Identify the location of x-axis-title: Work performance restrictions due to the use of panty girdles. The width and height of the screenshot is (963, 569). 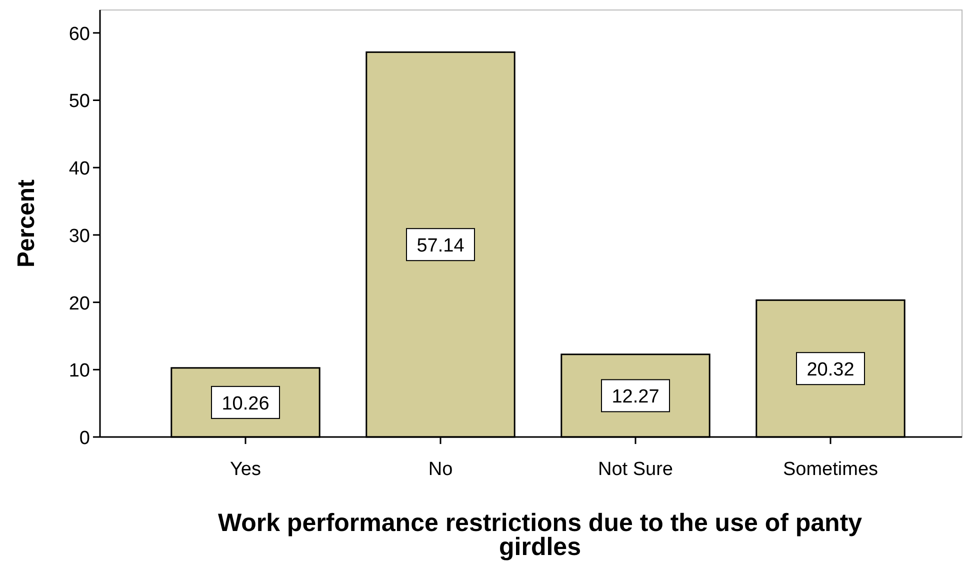
(540, 535).